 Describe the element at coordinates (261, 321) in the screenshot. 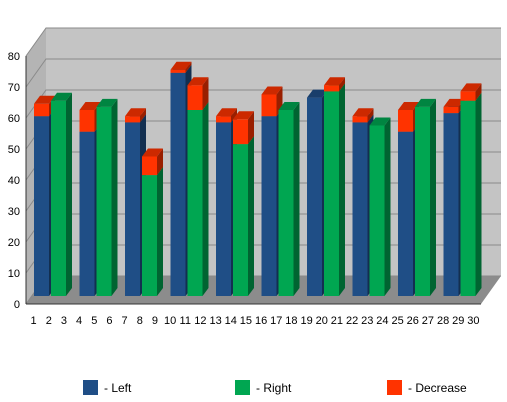

I see `x-tick-label: 16` at that location.